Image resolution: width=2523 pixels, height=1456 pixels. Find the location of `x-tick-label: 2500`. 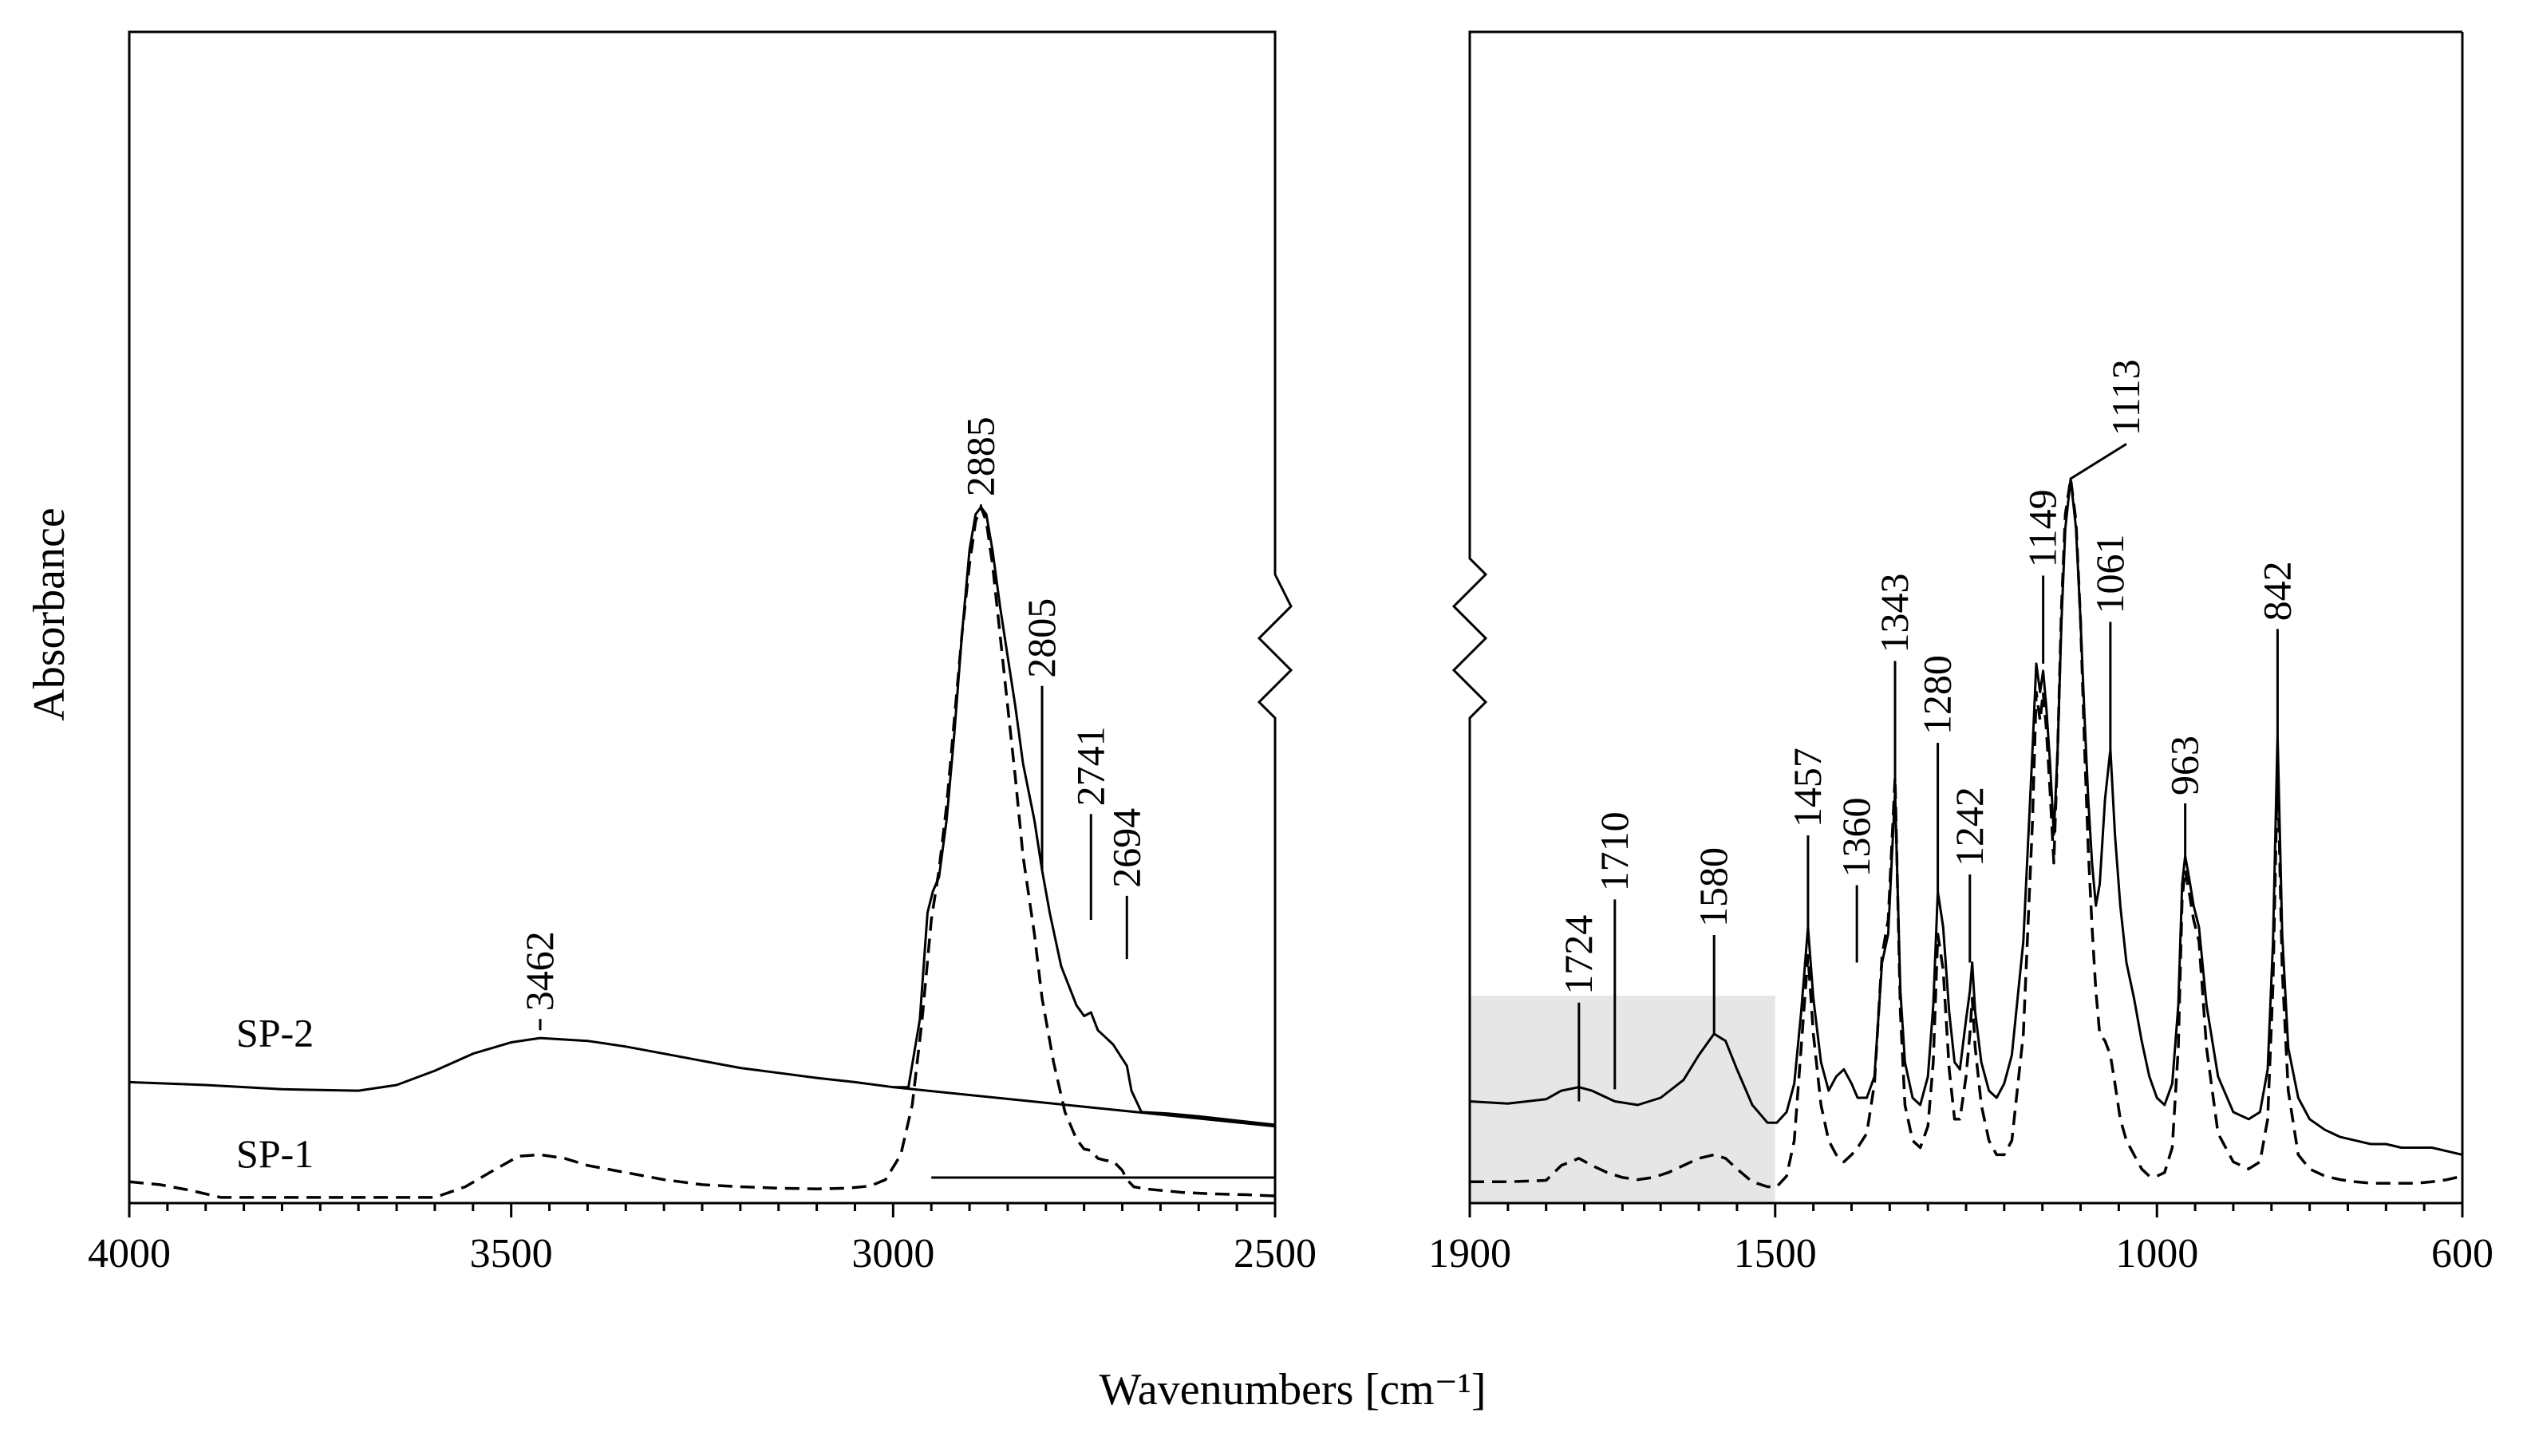

x-tick-label: 2500 is located at coordinates (1275, 1253).